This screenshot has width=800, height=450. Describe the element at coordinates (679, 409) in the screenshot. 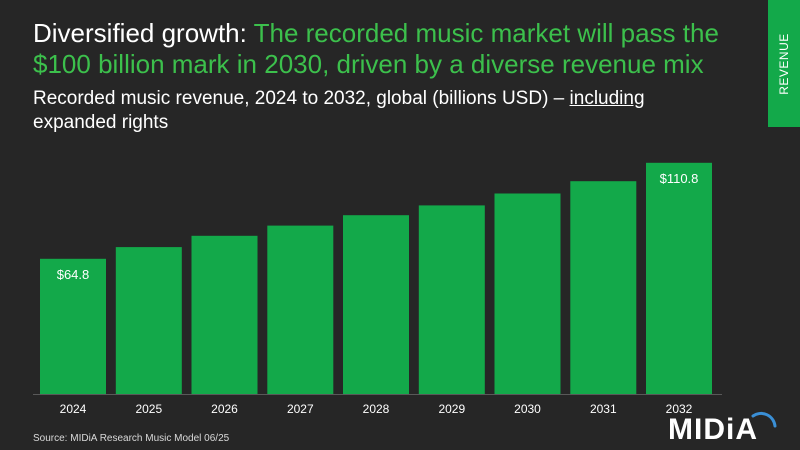

I see `x-tick-label: 2032` at that location.